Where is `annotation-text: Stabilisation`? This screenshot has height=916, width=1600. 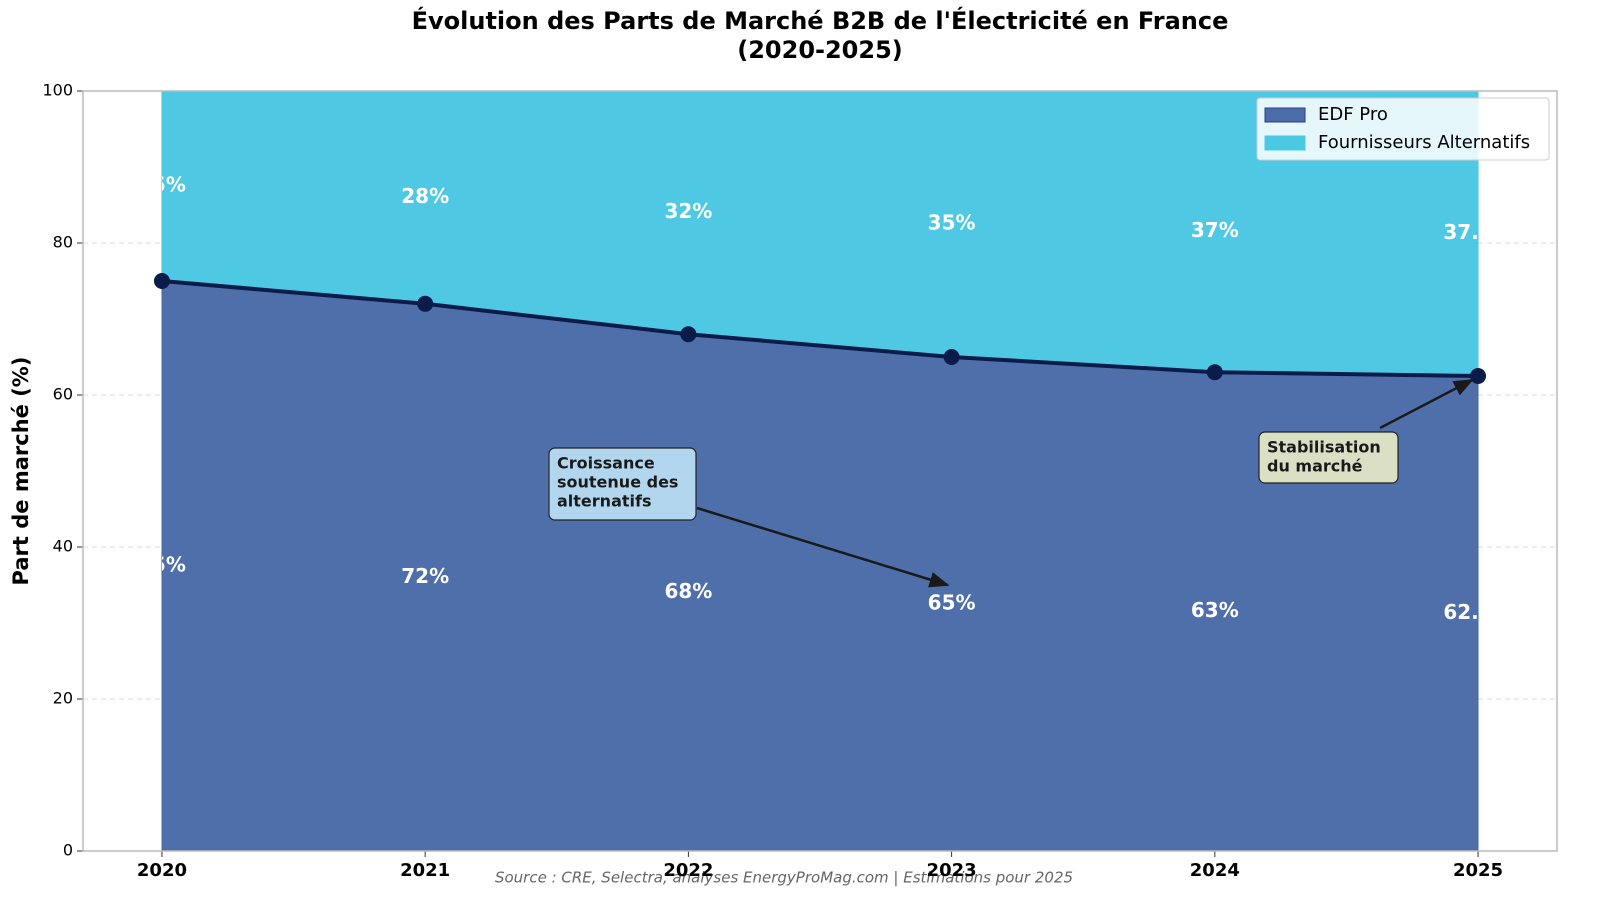 annotation-text: Stabilisation is located at coordinates (1324, 447).